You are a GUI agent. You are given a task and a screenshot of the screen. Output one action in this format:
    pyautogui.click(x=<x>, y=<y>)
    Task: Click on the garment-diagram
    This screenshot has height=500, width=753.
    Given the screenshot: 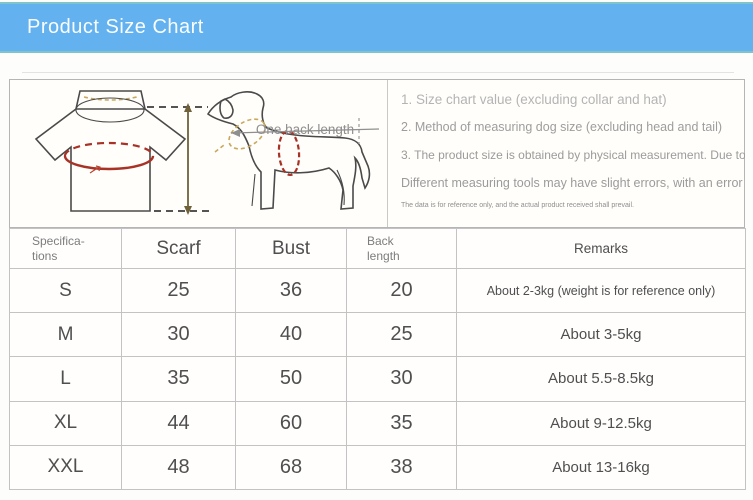 What is the action you would take?
    pyautogui.click(x=122, y=152)
    